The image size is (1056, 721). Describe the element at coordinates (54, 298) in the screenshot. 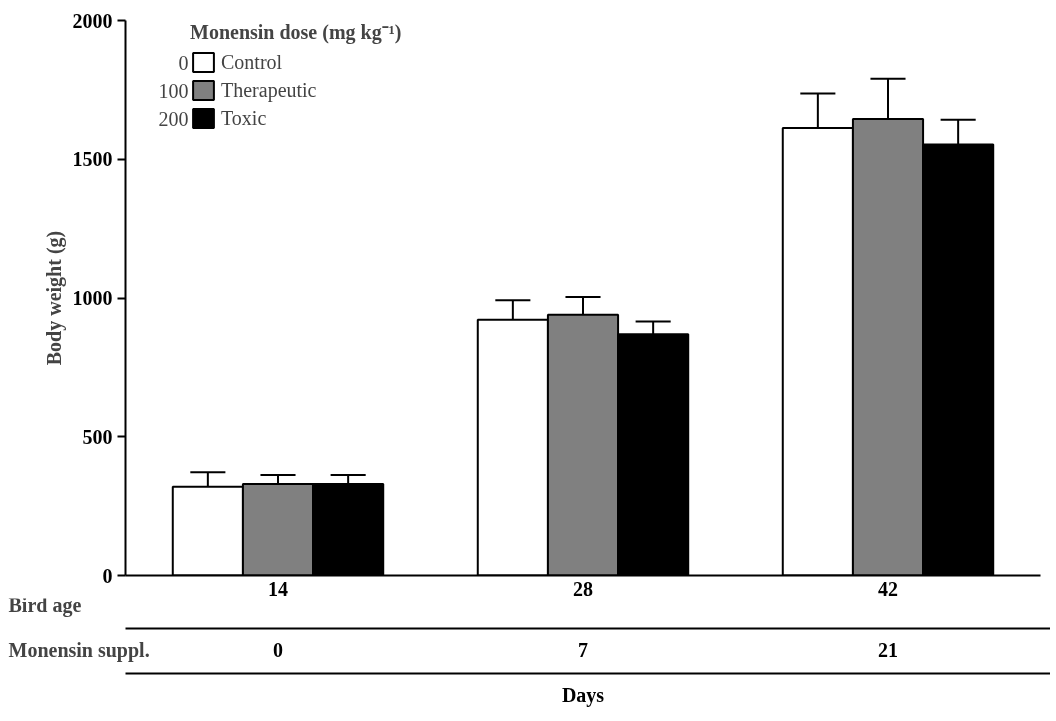

I see `y-axis-title: Body weight (g)` at that location.